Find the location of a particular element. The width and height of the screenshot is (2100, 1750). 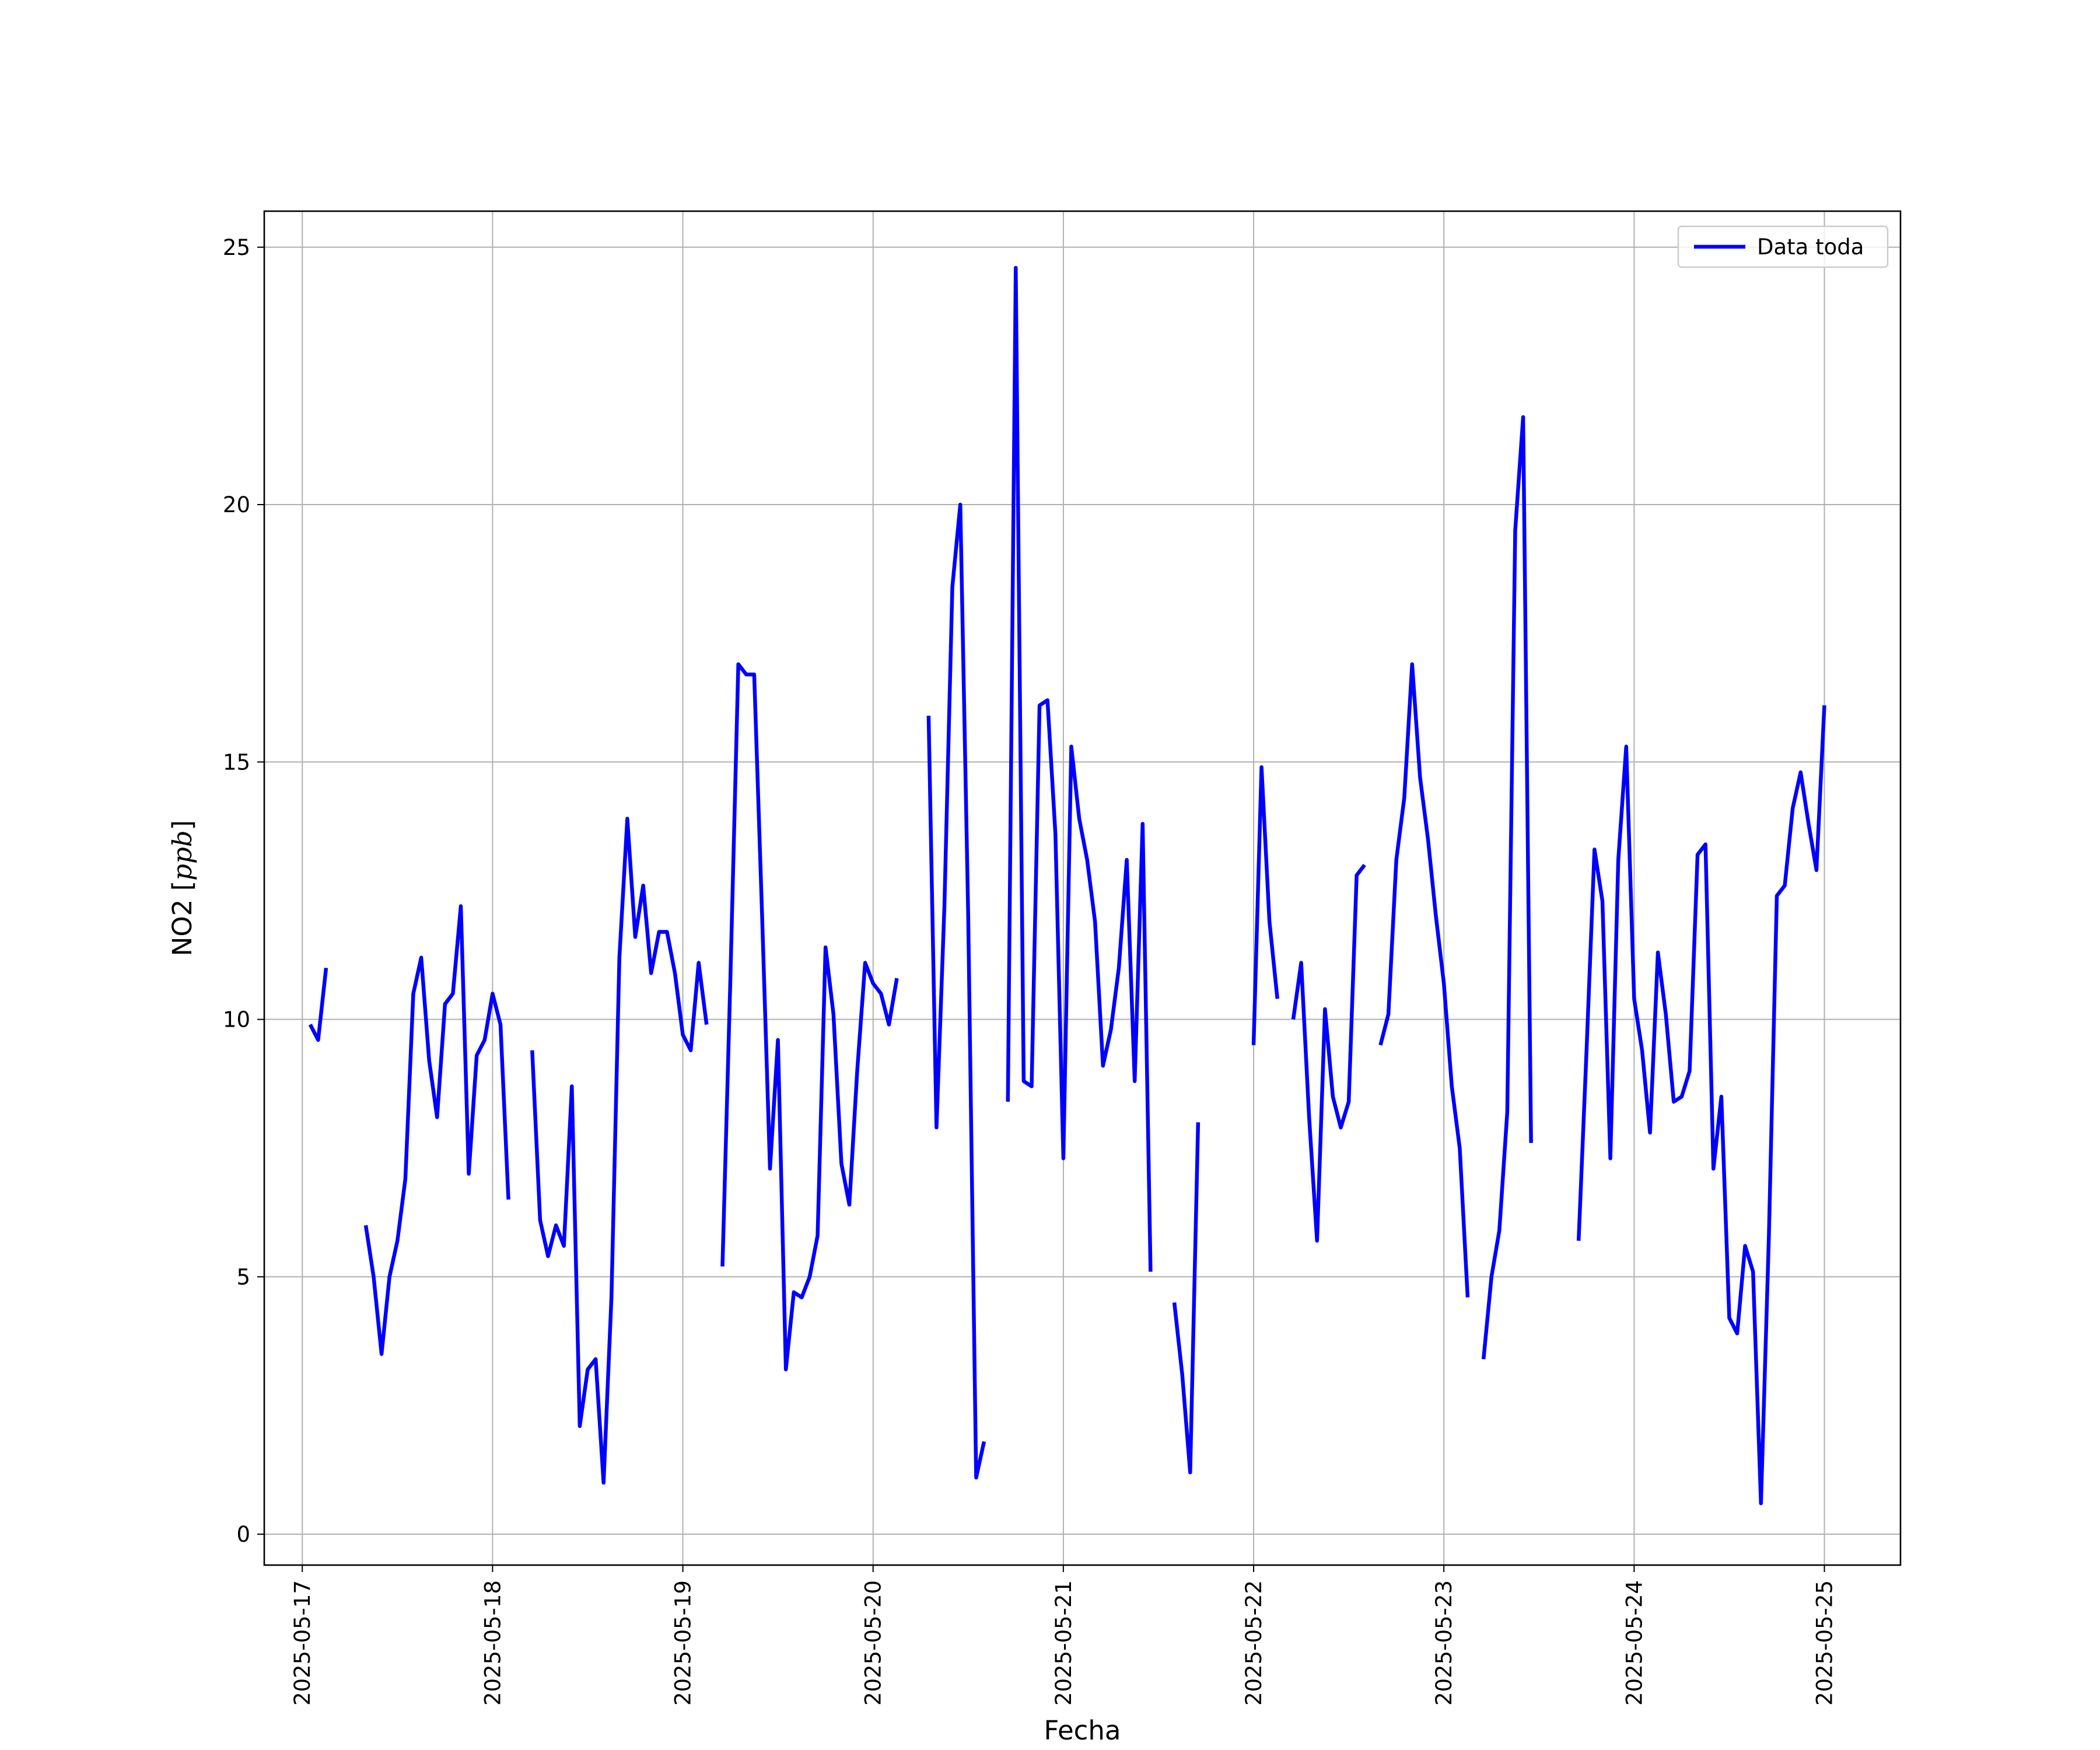

y-axis-label: NO2 [ppb] is located at coordinates (182, 888).